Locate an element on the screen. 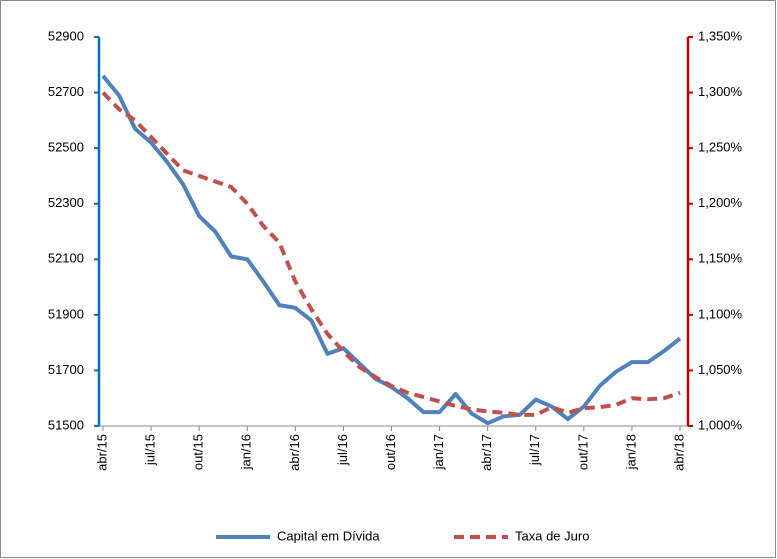 The image size is (777, 559). x-tick-label: out/15 is located at coordinates (198, 452).